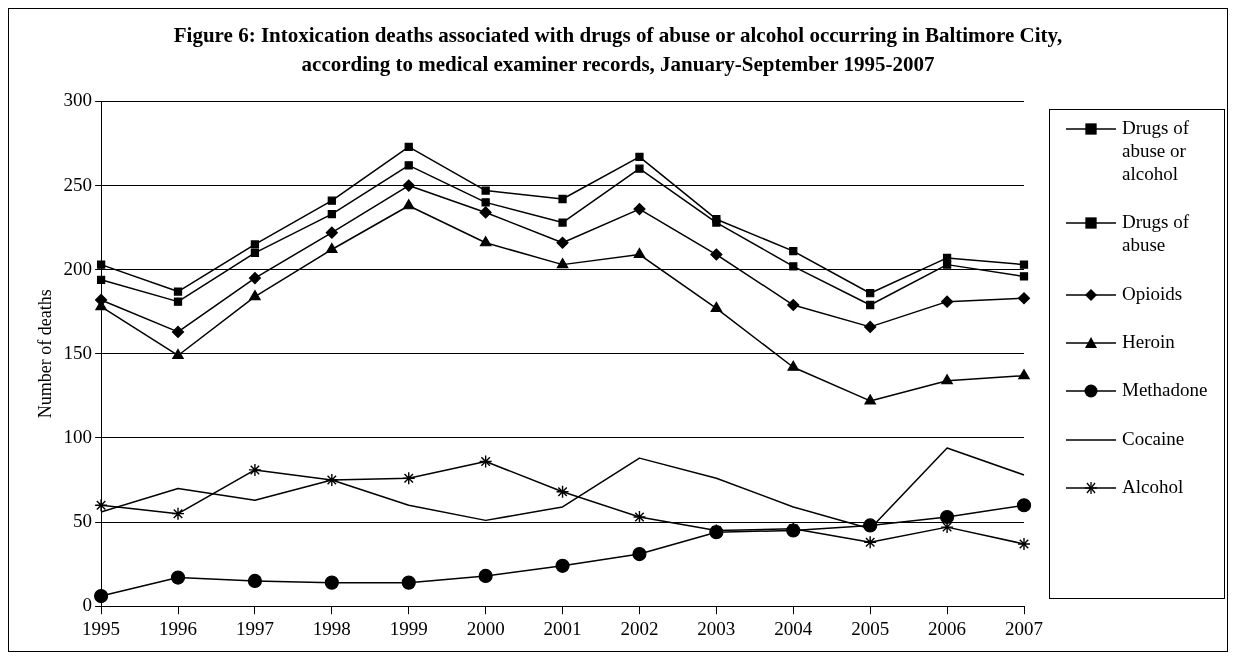  Describe the element at coordinates (78, 184) in the screenshot. I see `y-tick-label: 250` at that location.